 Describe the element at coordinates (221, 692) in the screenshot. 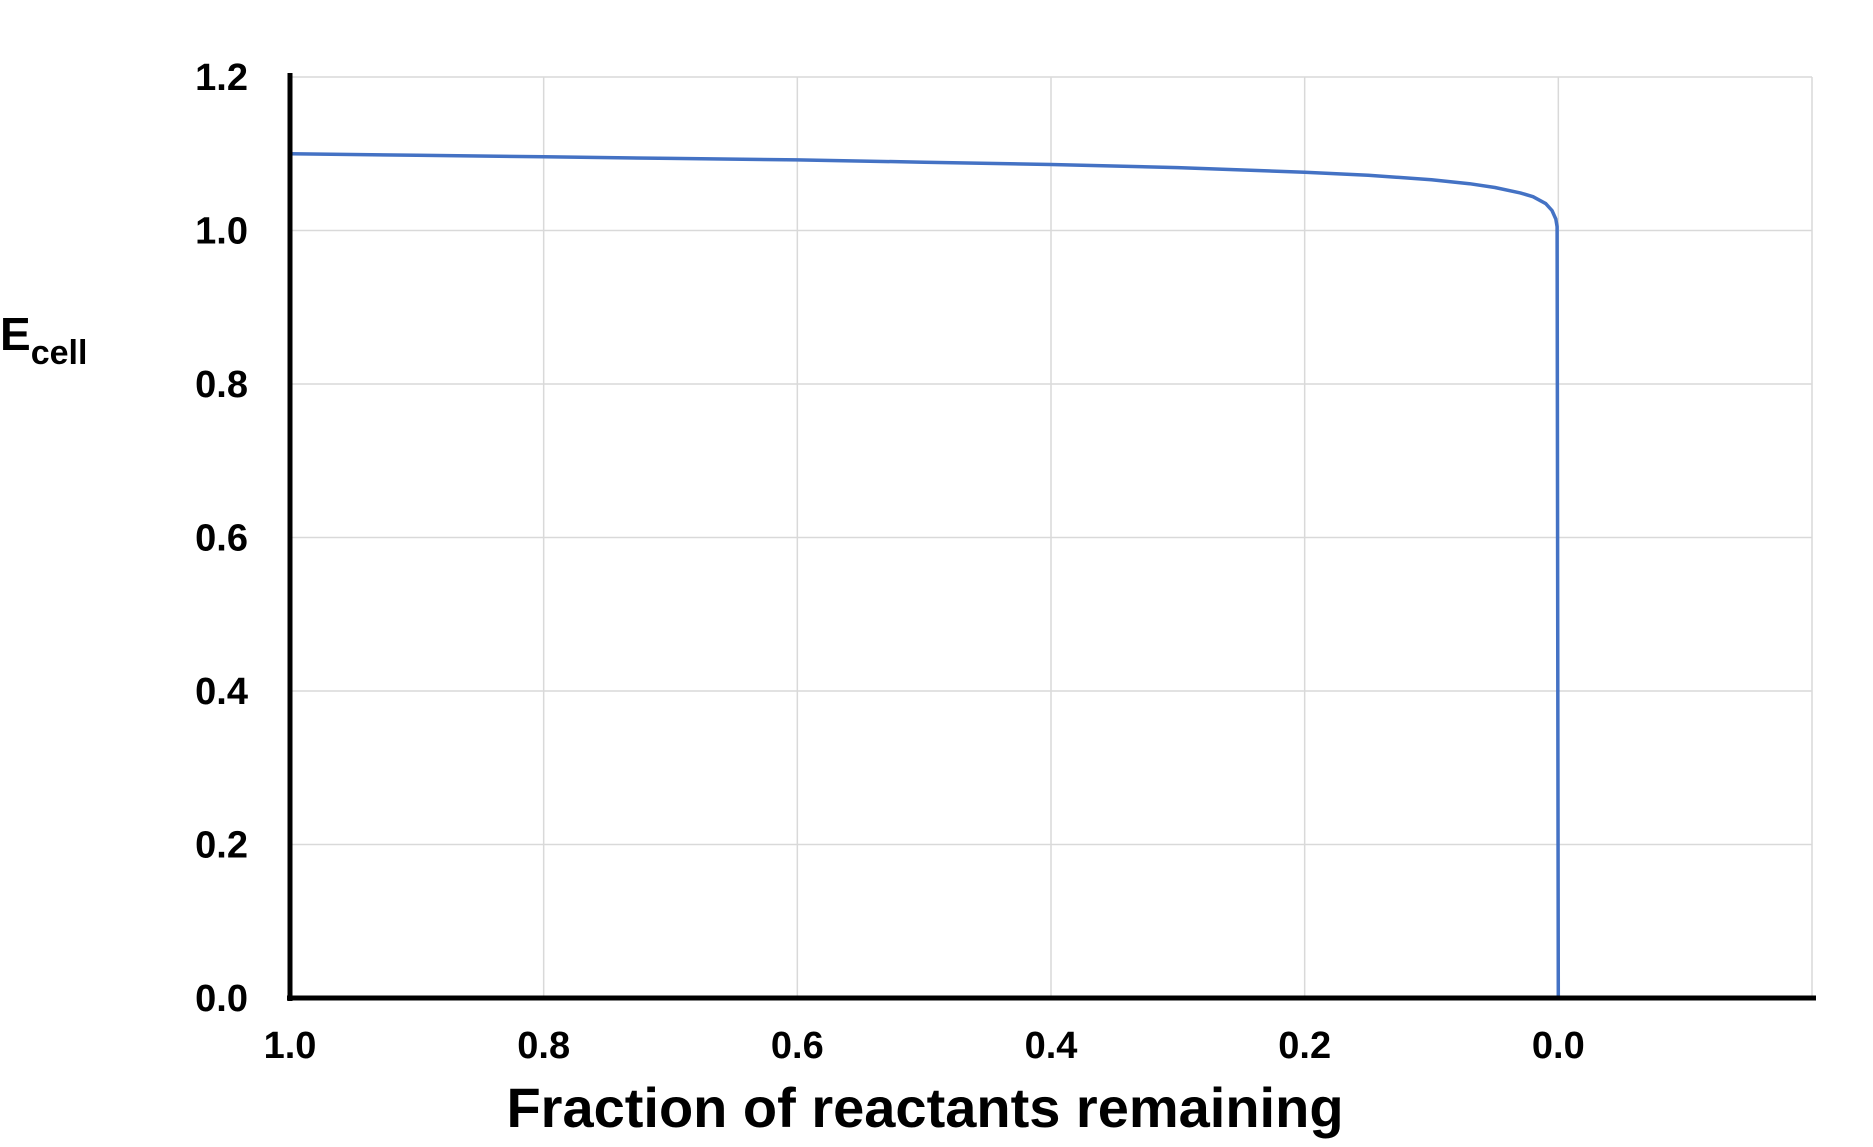

I see `y-tick-label: 0.4` at that location.